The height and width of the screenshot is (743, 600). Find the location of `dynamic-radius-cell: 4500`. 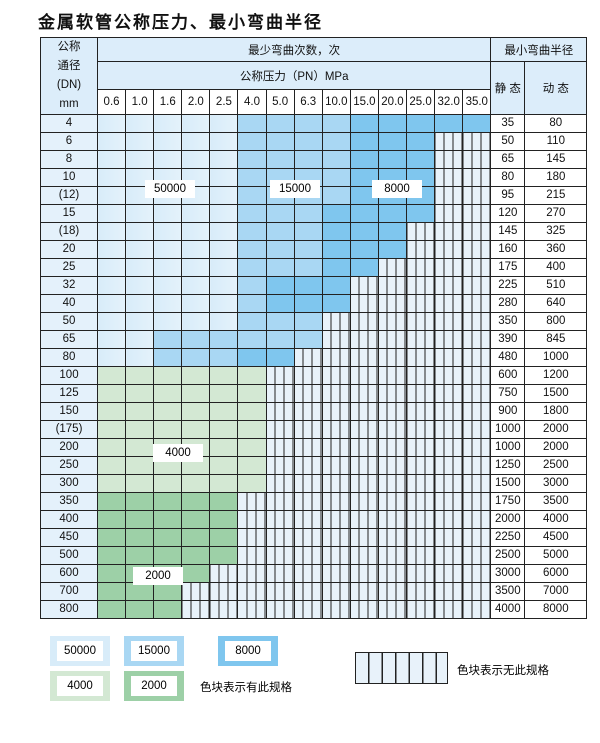

dynamic-radius-cell: 4500 is located at coordinates (556, 537).